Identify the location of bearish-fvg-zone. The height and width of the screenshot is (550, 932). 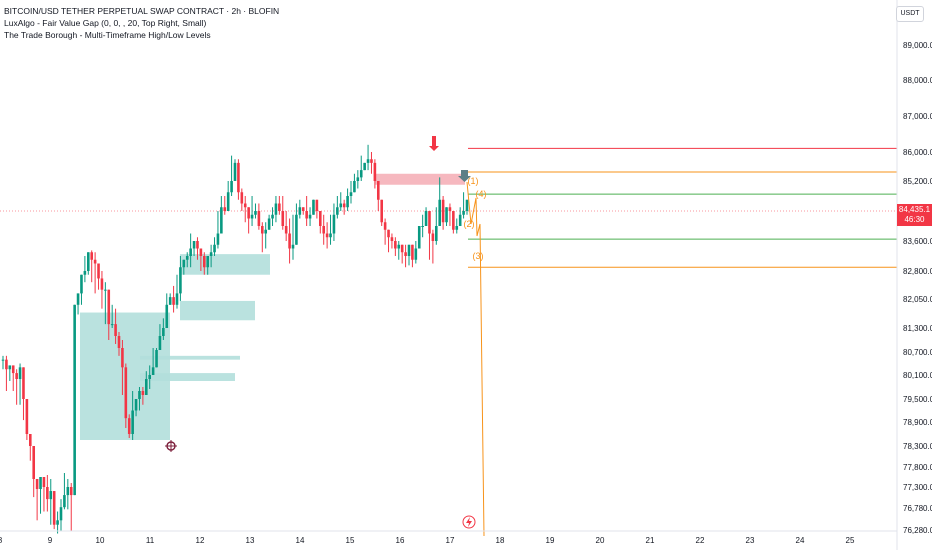
(420, 179).